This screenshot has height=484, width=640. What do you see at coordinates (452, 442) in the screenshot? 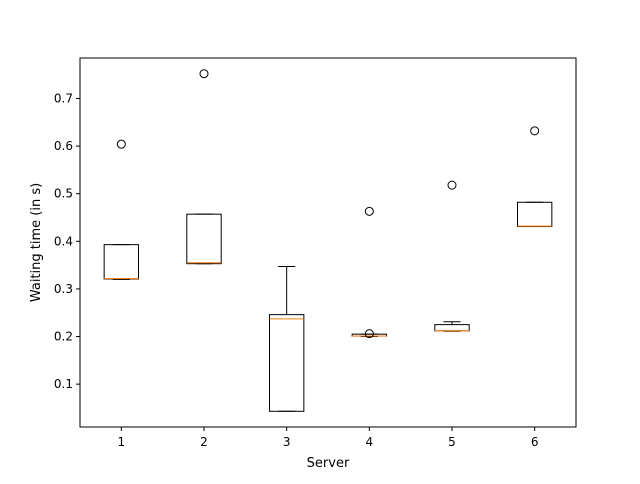
I see `x-tick-label: 5` at bounding box center [452, 442].